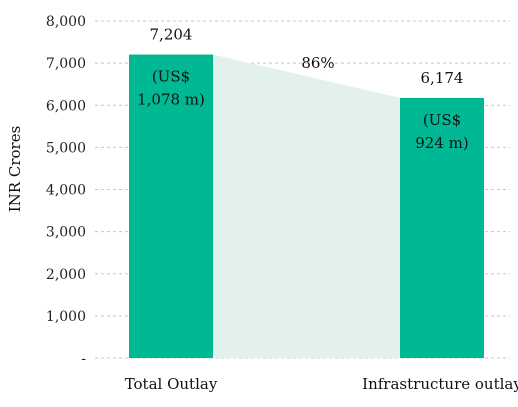  I want to click on x-category-label: Infrastructure outlay, so click(440, 384).